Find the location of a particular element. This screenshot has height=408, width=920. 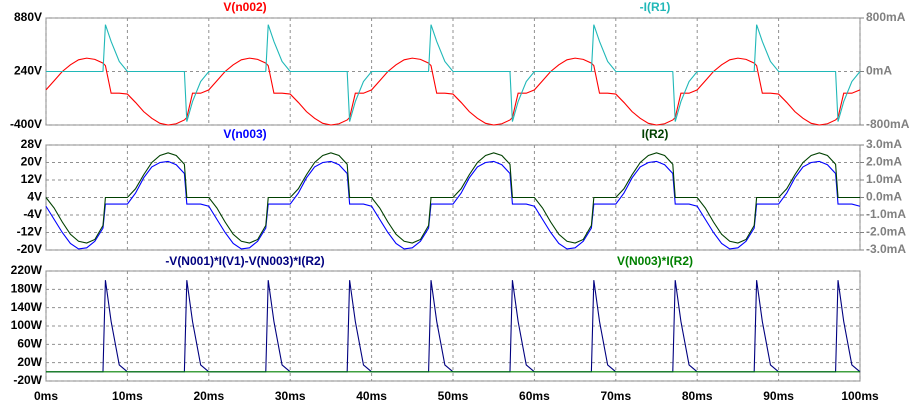

y2-tick-label: -1.0mA is located at coordinates (886, 214).